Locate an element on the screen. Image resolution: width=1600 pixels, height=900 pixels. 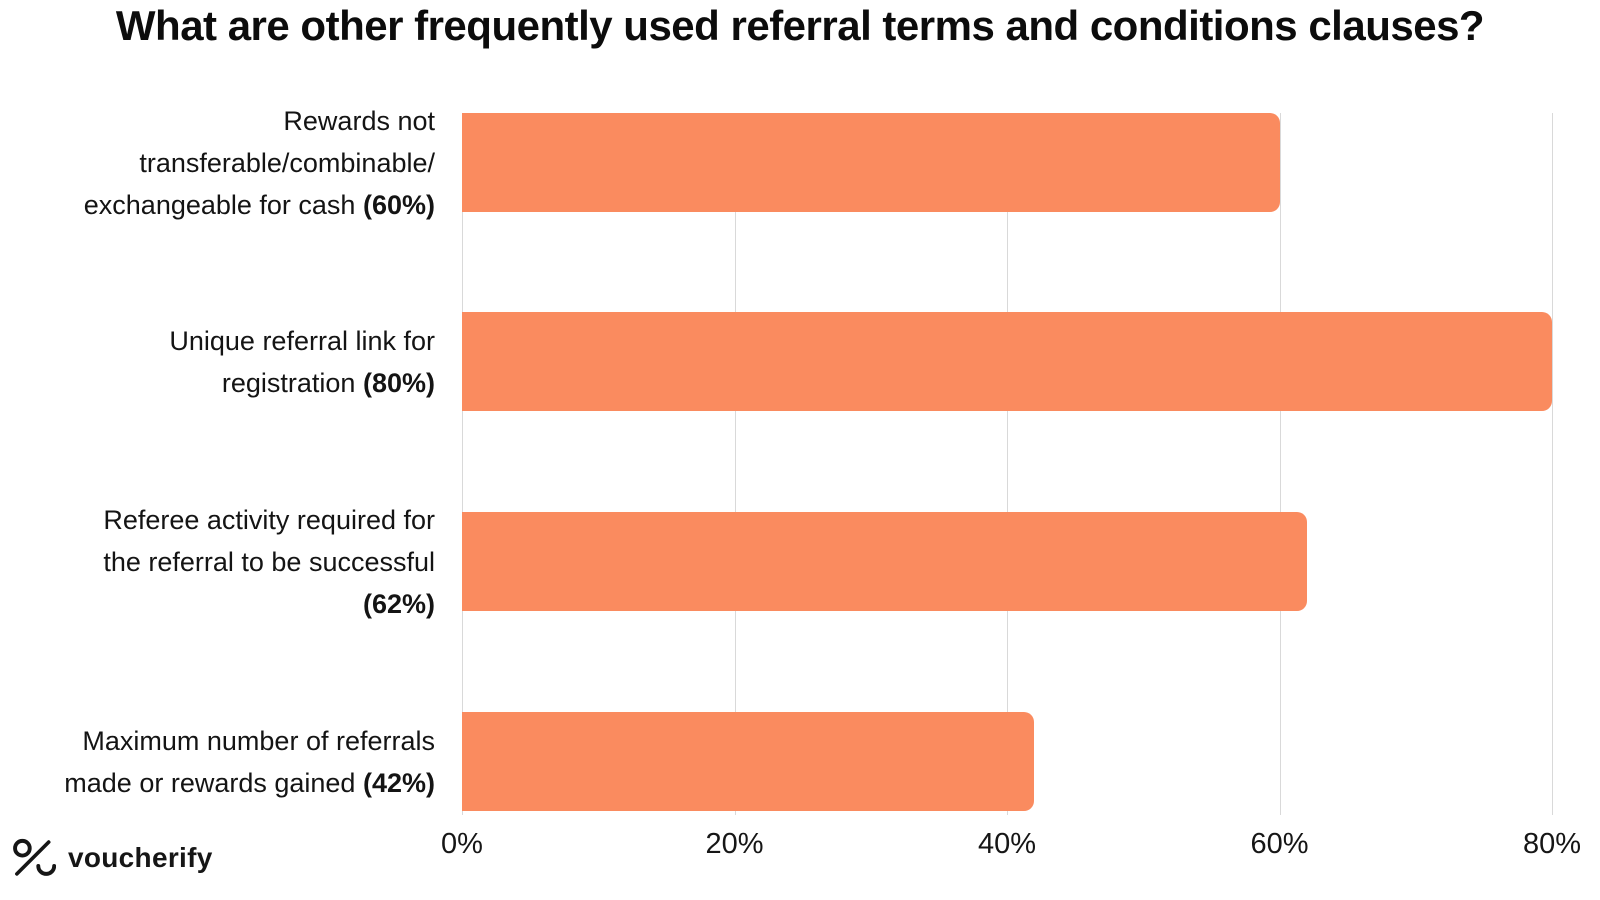
label-line: the referral to be successful is located at coordinates (269, 561).